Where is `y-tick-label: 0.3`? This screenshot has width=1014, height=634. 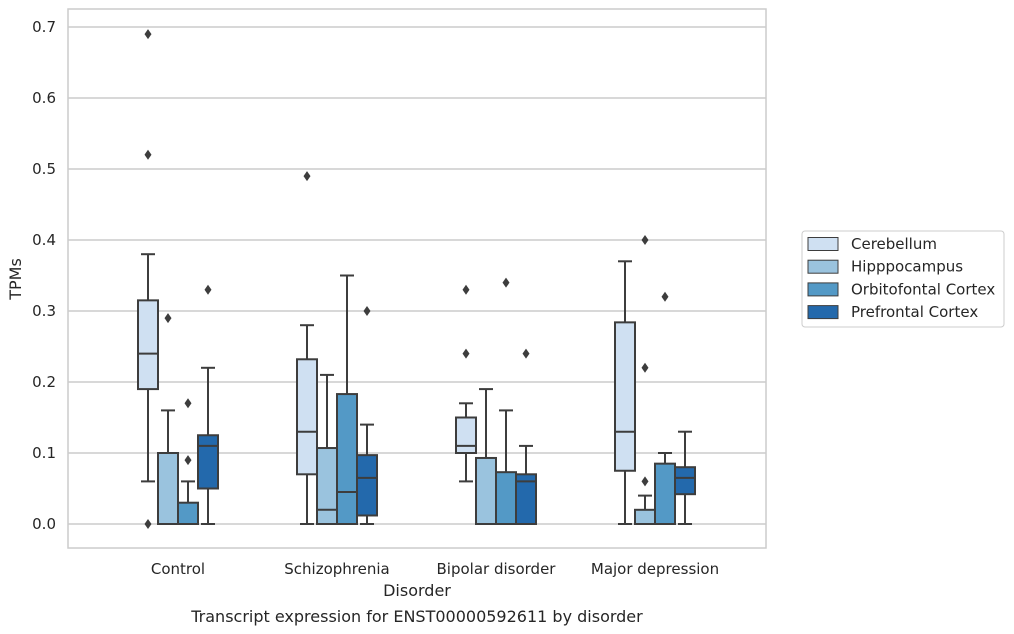
y-tick-label: 0.3 is located at coordinates (44, 311).